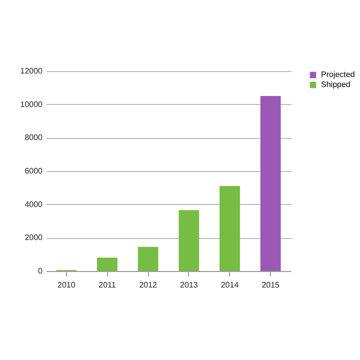 The image size is (360, 360). I want to click on x-tick-label: 2012, so click(148, 285).